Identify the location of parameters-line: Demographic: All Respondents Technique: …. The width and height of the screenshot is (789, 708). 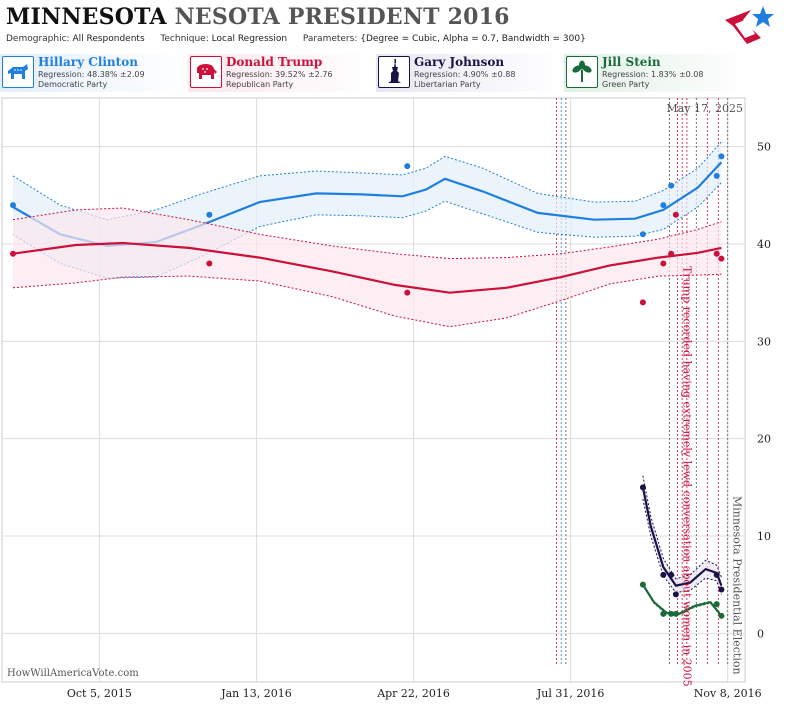
(296, 39).